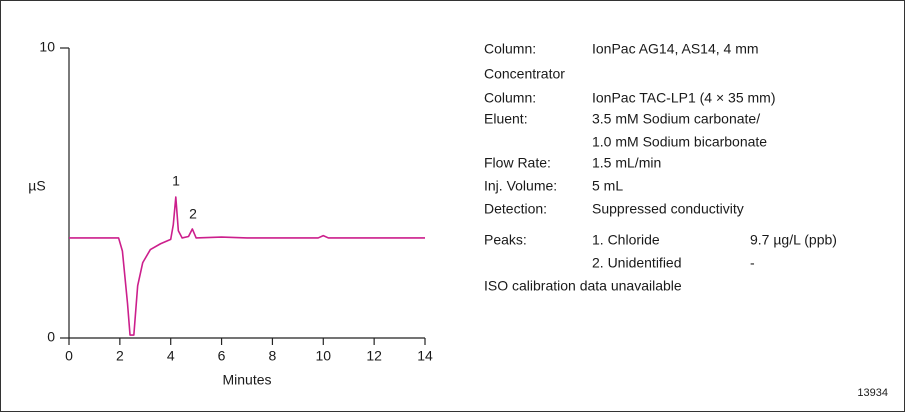 The image size is (906, 413). What do you see at coordinates (425, 356) in the screenshot?
I see `x-tick-label: 14` at bounding box center [425, 356].